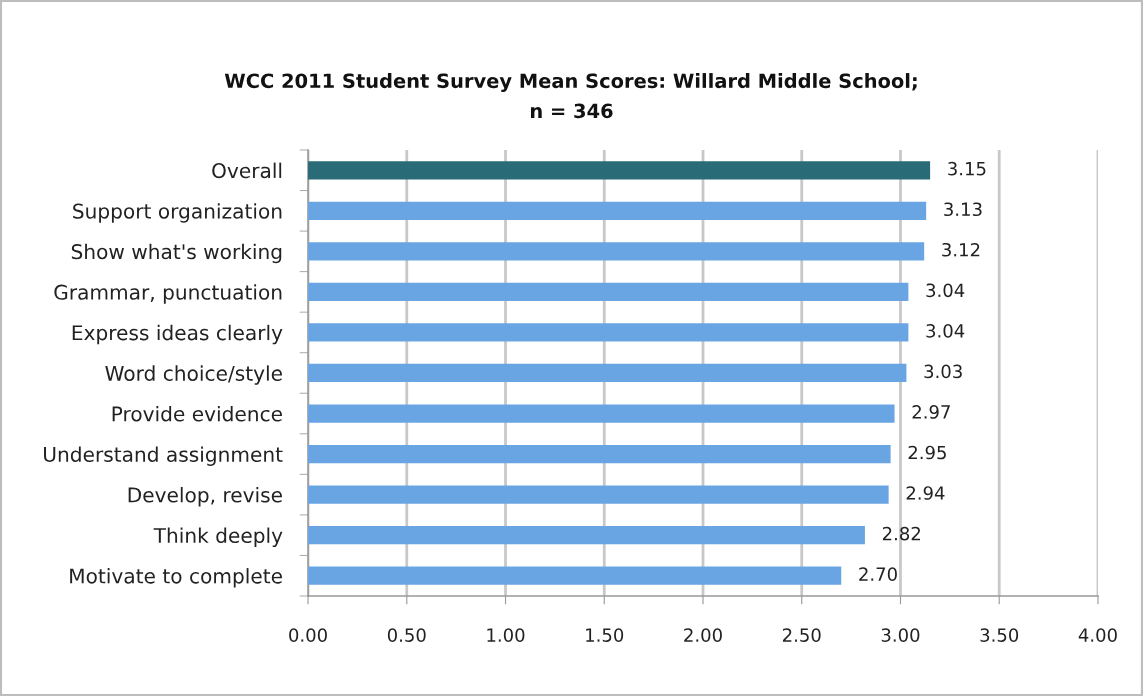  Describe the element at coordinates (925, 493) in the screenshot. I see `data-label: 2.94` at that location.